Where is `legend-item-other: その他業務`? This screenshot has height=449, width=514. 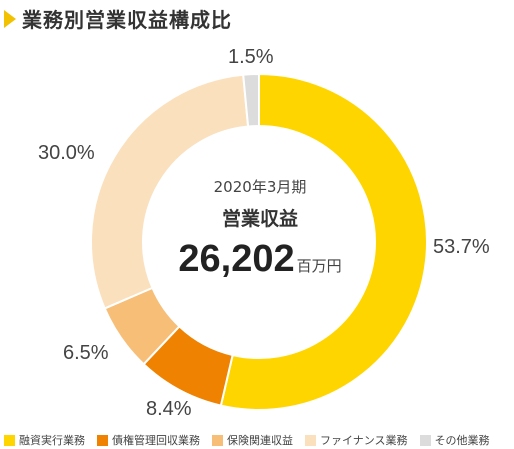
legend-item-other: その他業務 is located at coordinates (454, 440).